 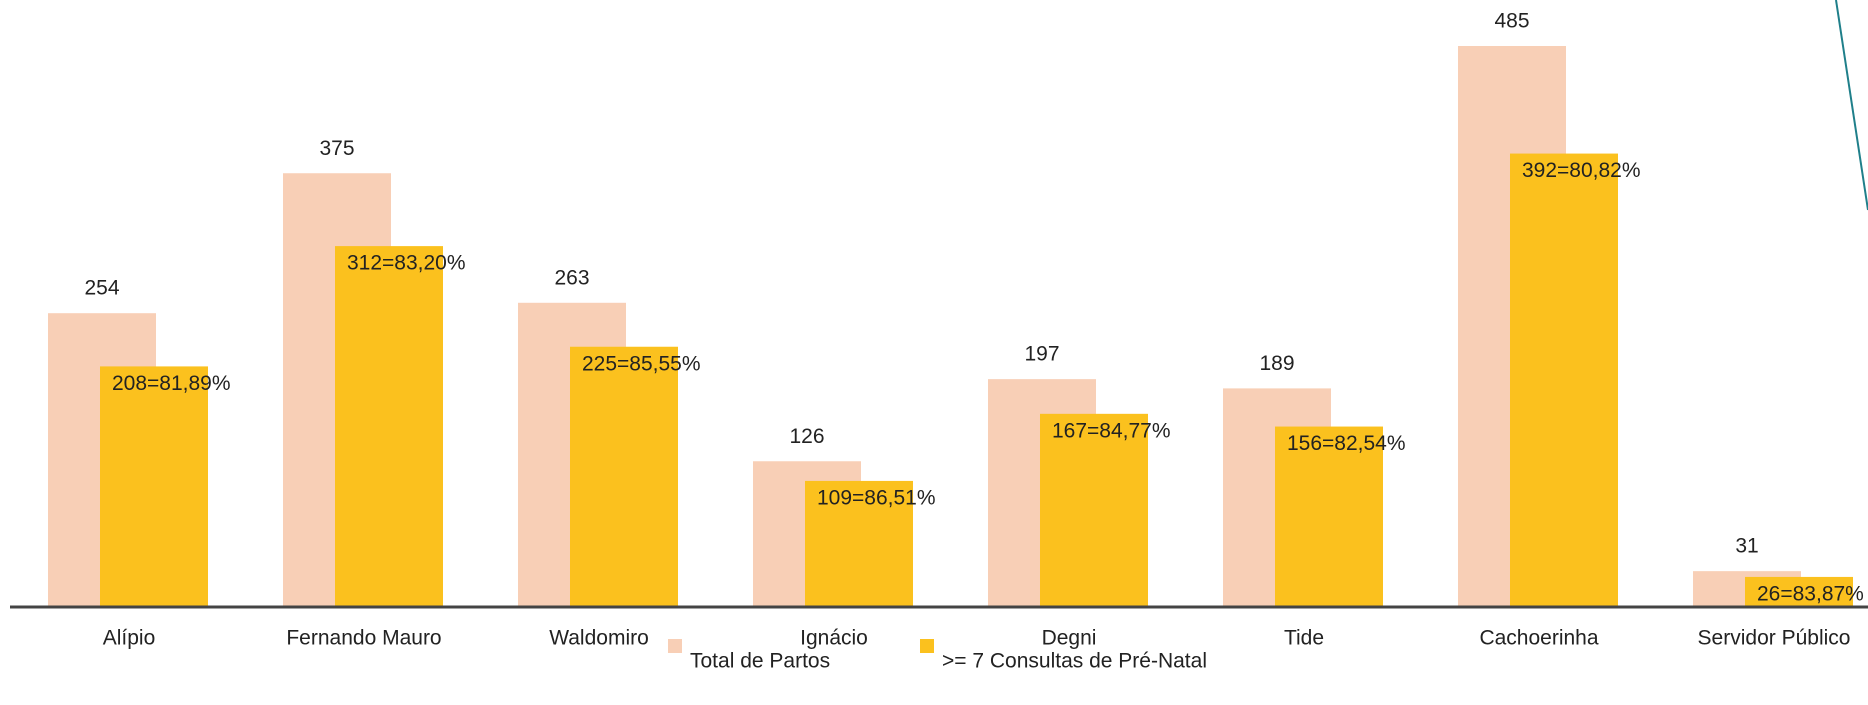 What do you see at coordinates (171, 383) in the screenshot?
I see `value-label: 208=81,89%` at bounding box center [171, 383].